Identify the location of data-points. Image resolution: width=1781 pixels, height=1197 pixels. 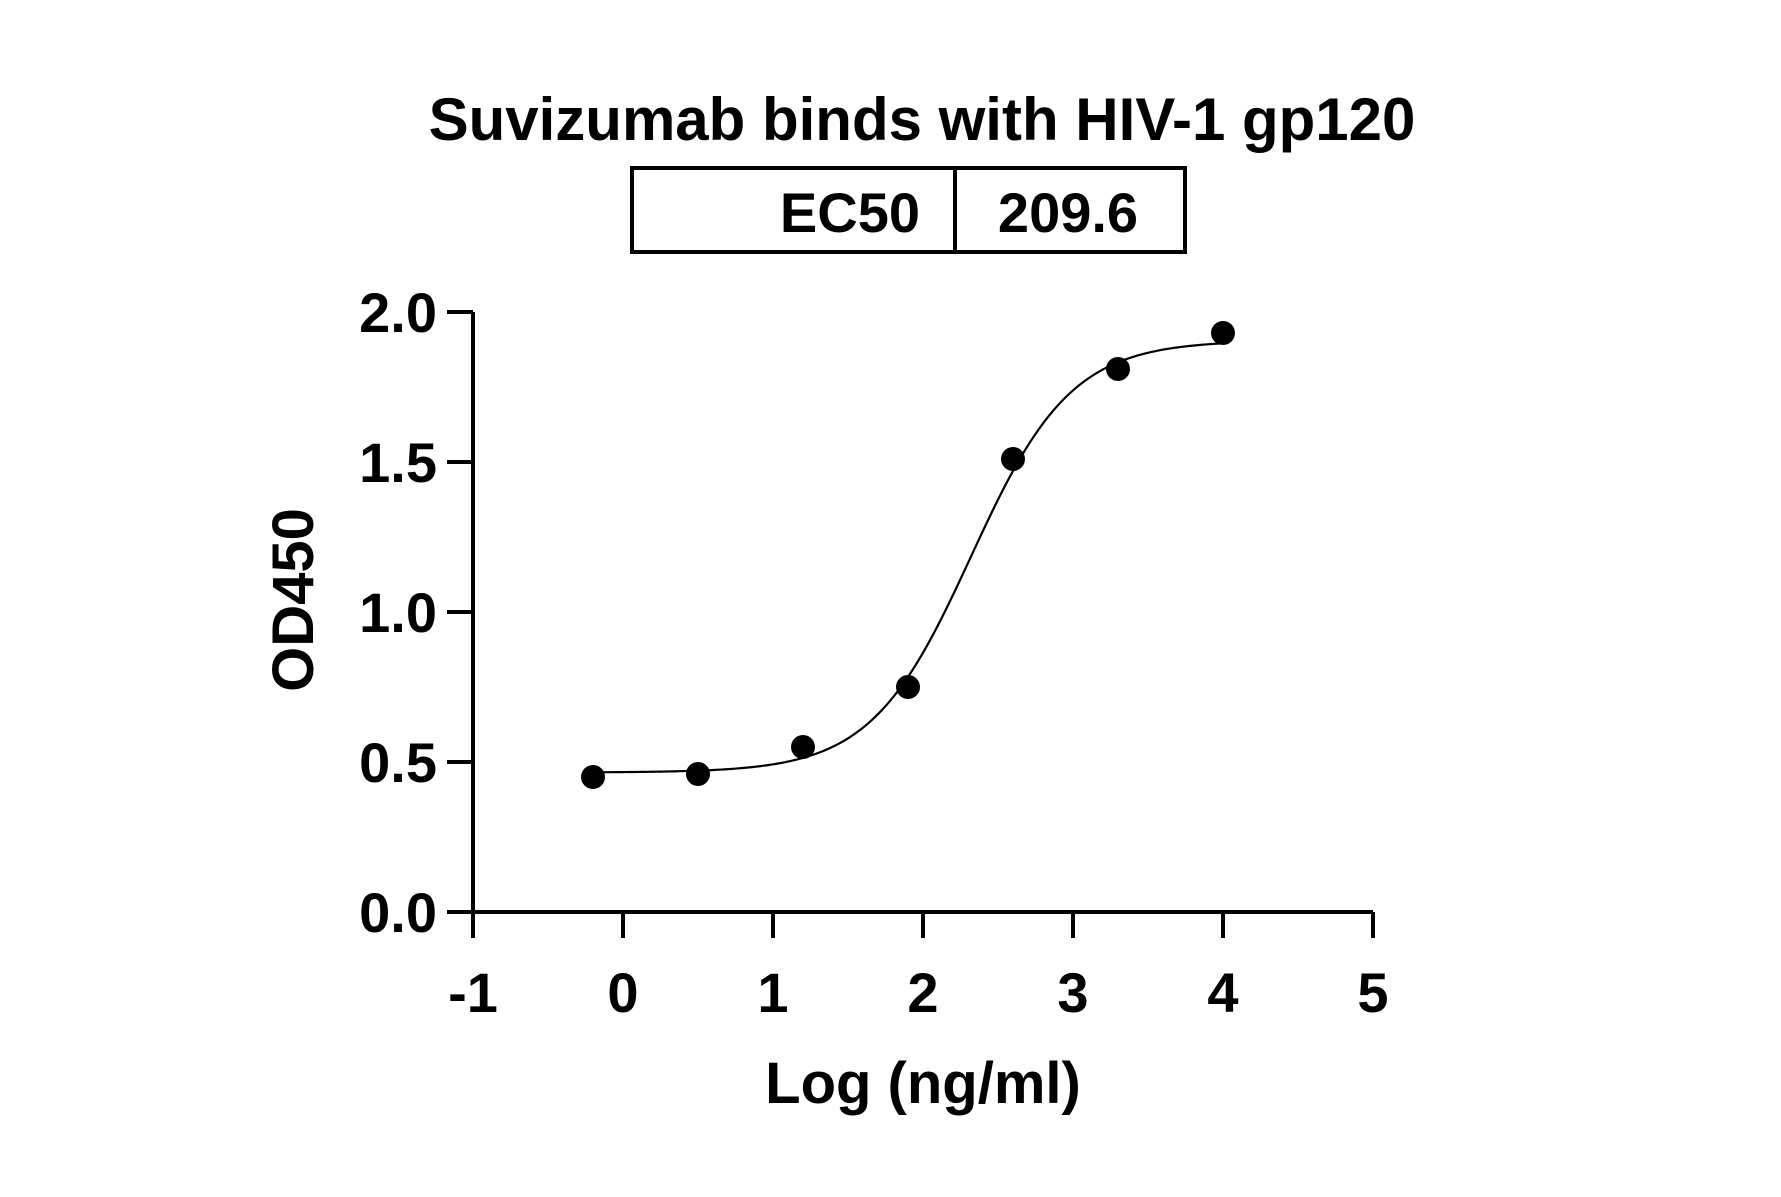
(908, 555).